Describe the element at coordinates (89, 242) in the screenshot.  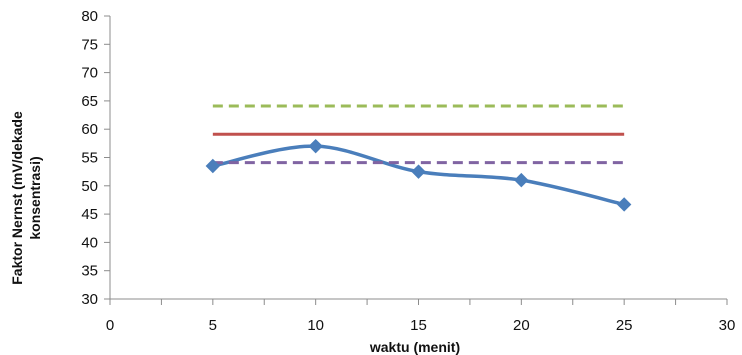
I see `y-tick-label: 40` at that location.